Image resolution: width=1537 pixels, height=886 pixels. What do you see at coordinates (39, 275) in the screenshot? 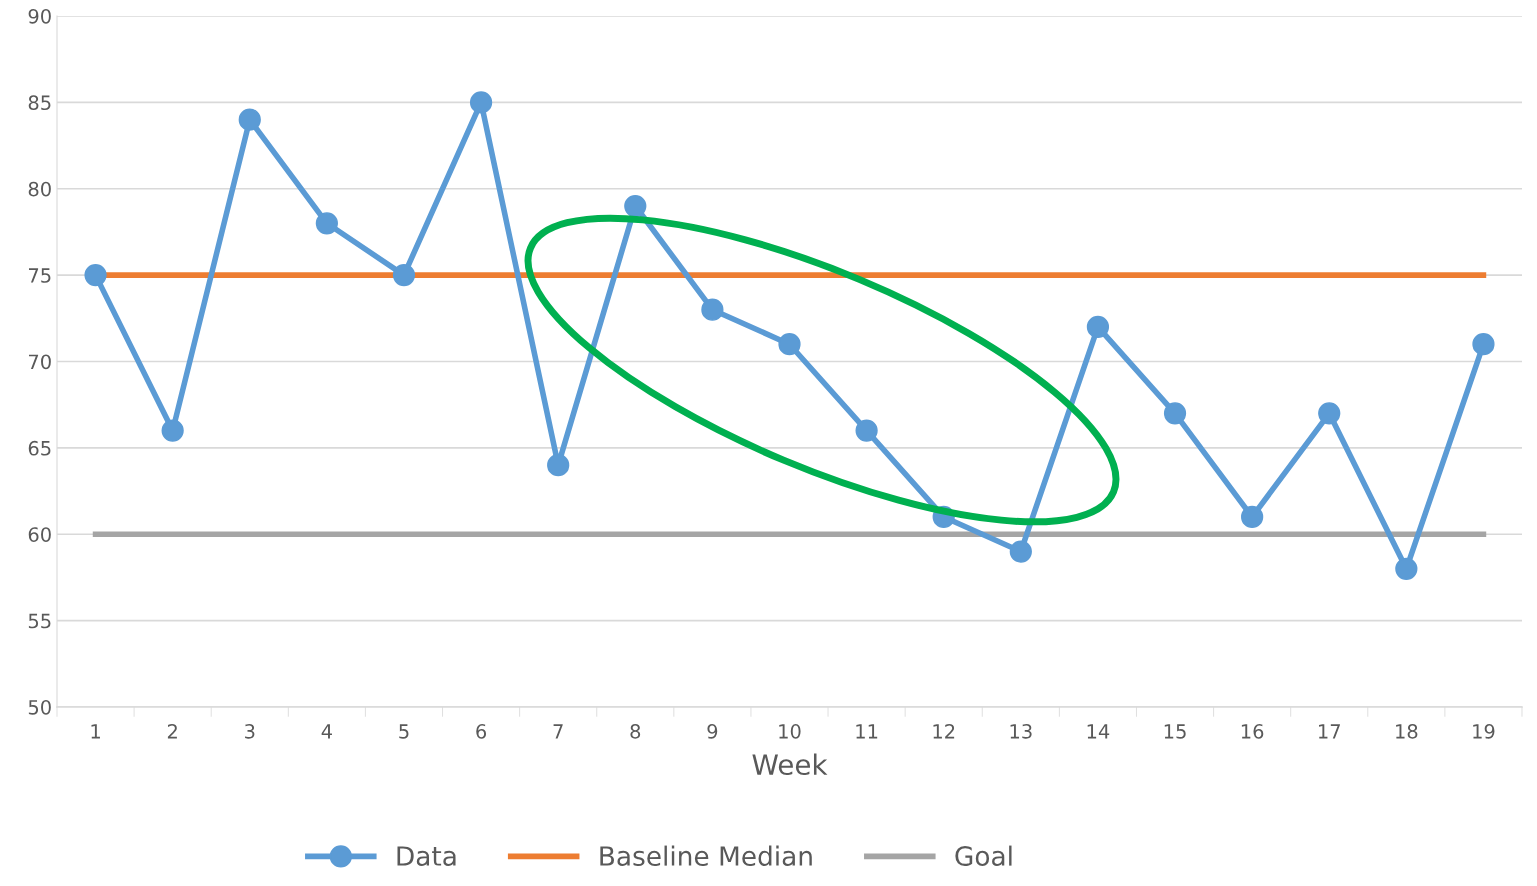
I see `y-tick-label: 75` at bounding box center [39, 275].